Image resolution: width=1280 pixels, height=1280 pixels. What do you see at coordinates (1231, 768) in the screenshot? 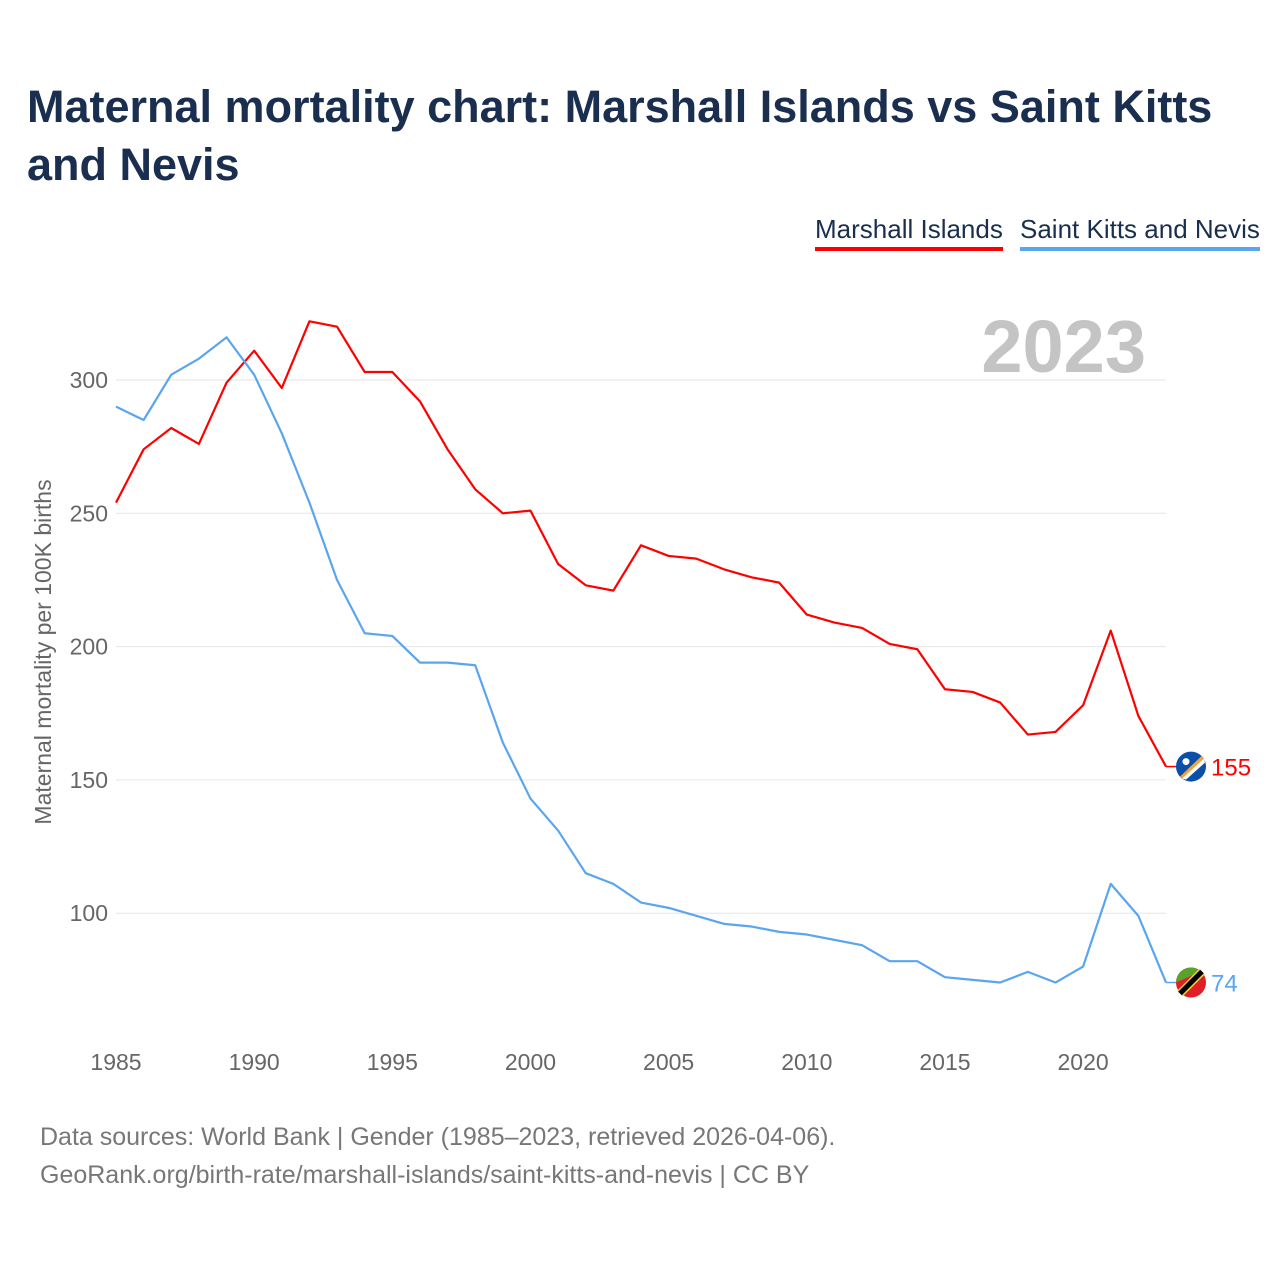
I see `end-value-label: 155` at bounding box center [1231, 768].